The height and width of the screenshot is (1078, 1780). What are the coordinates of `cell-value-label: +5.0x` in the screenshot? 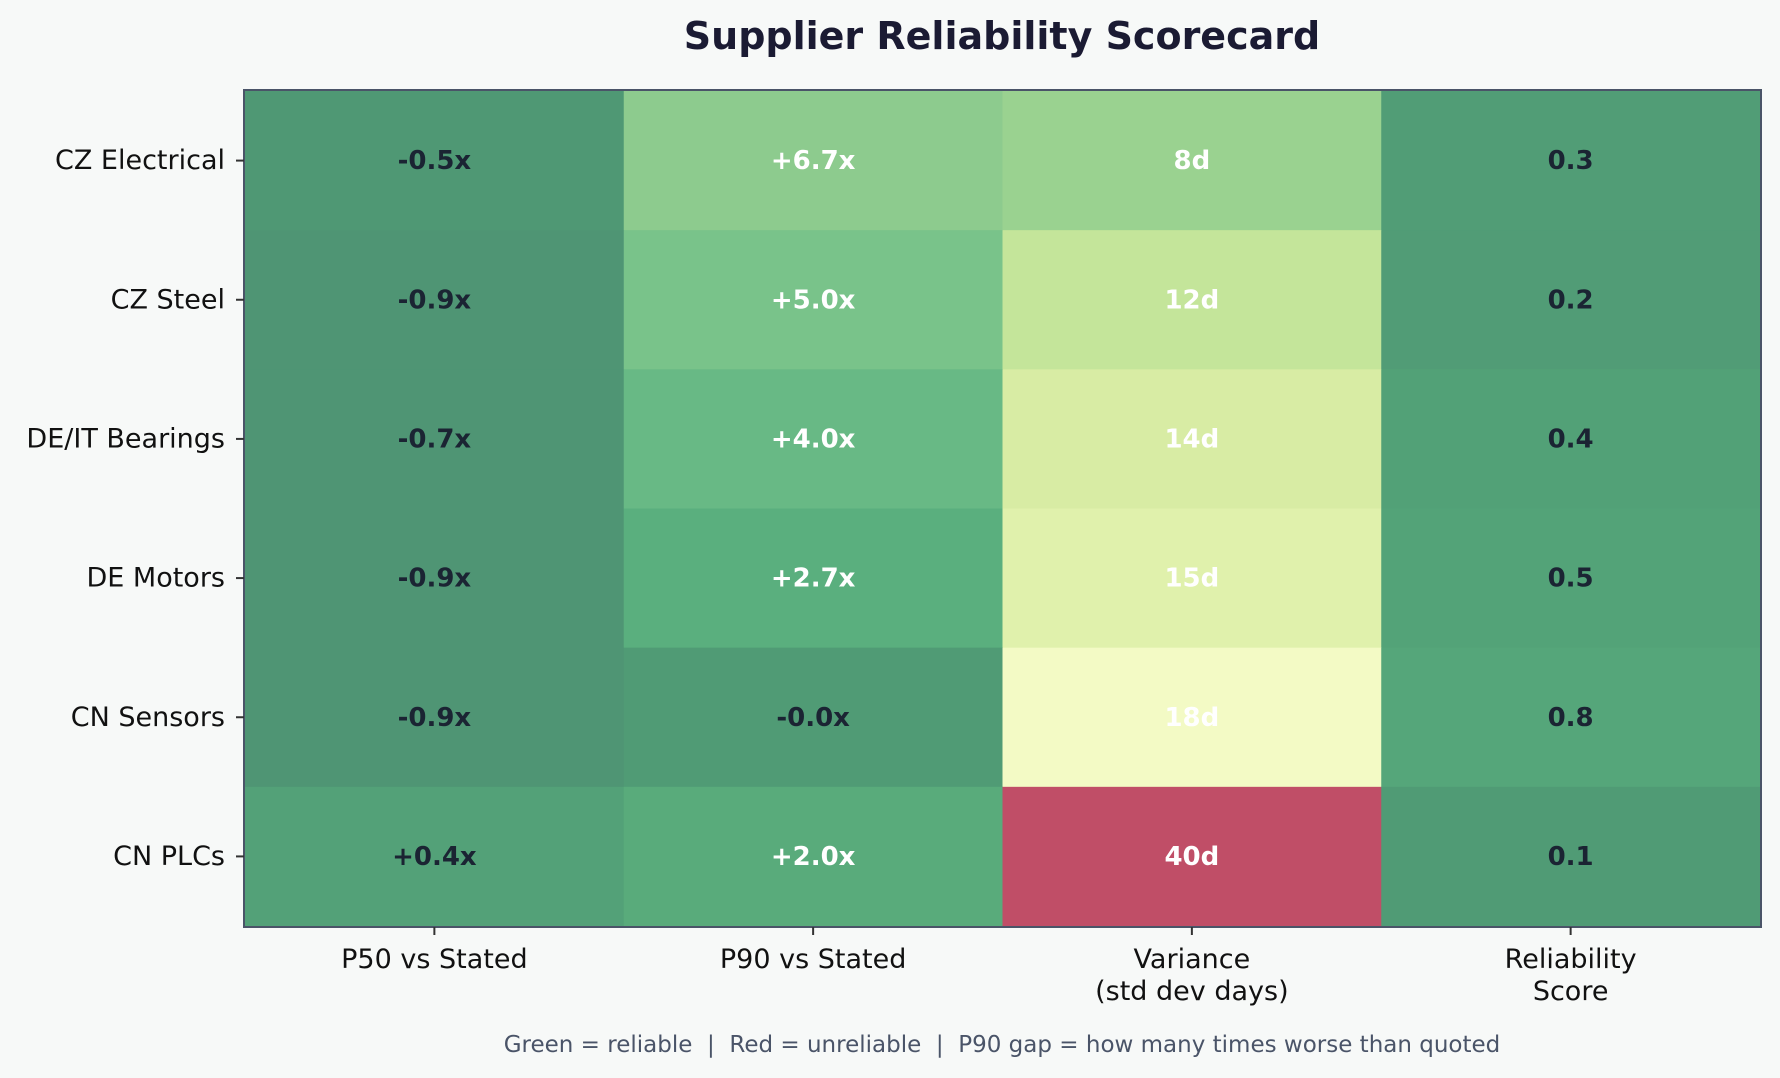 It's located at (813, 300).